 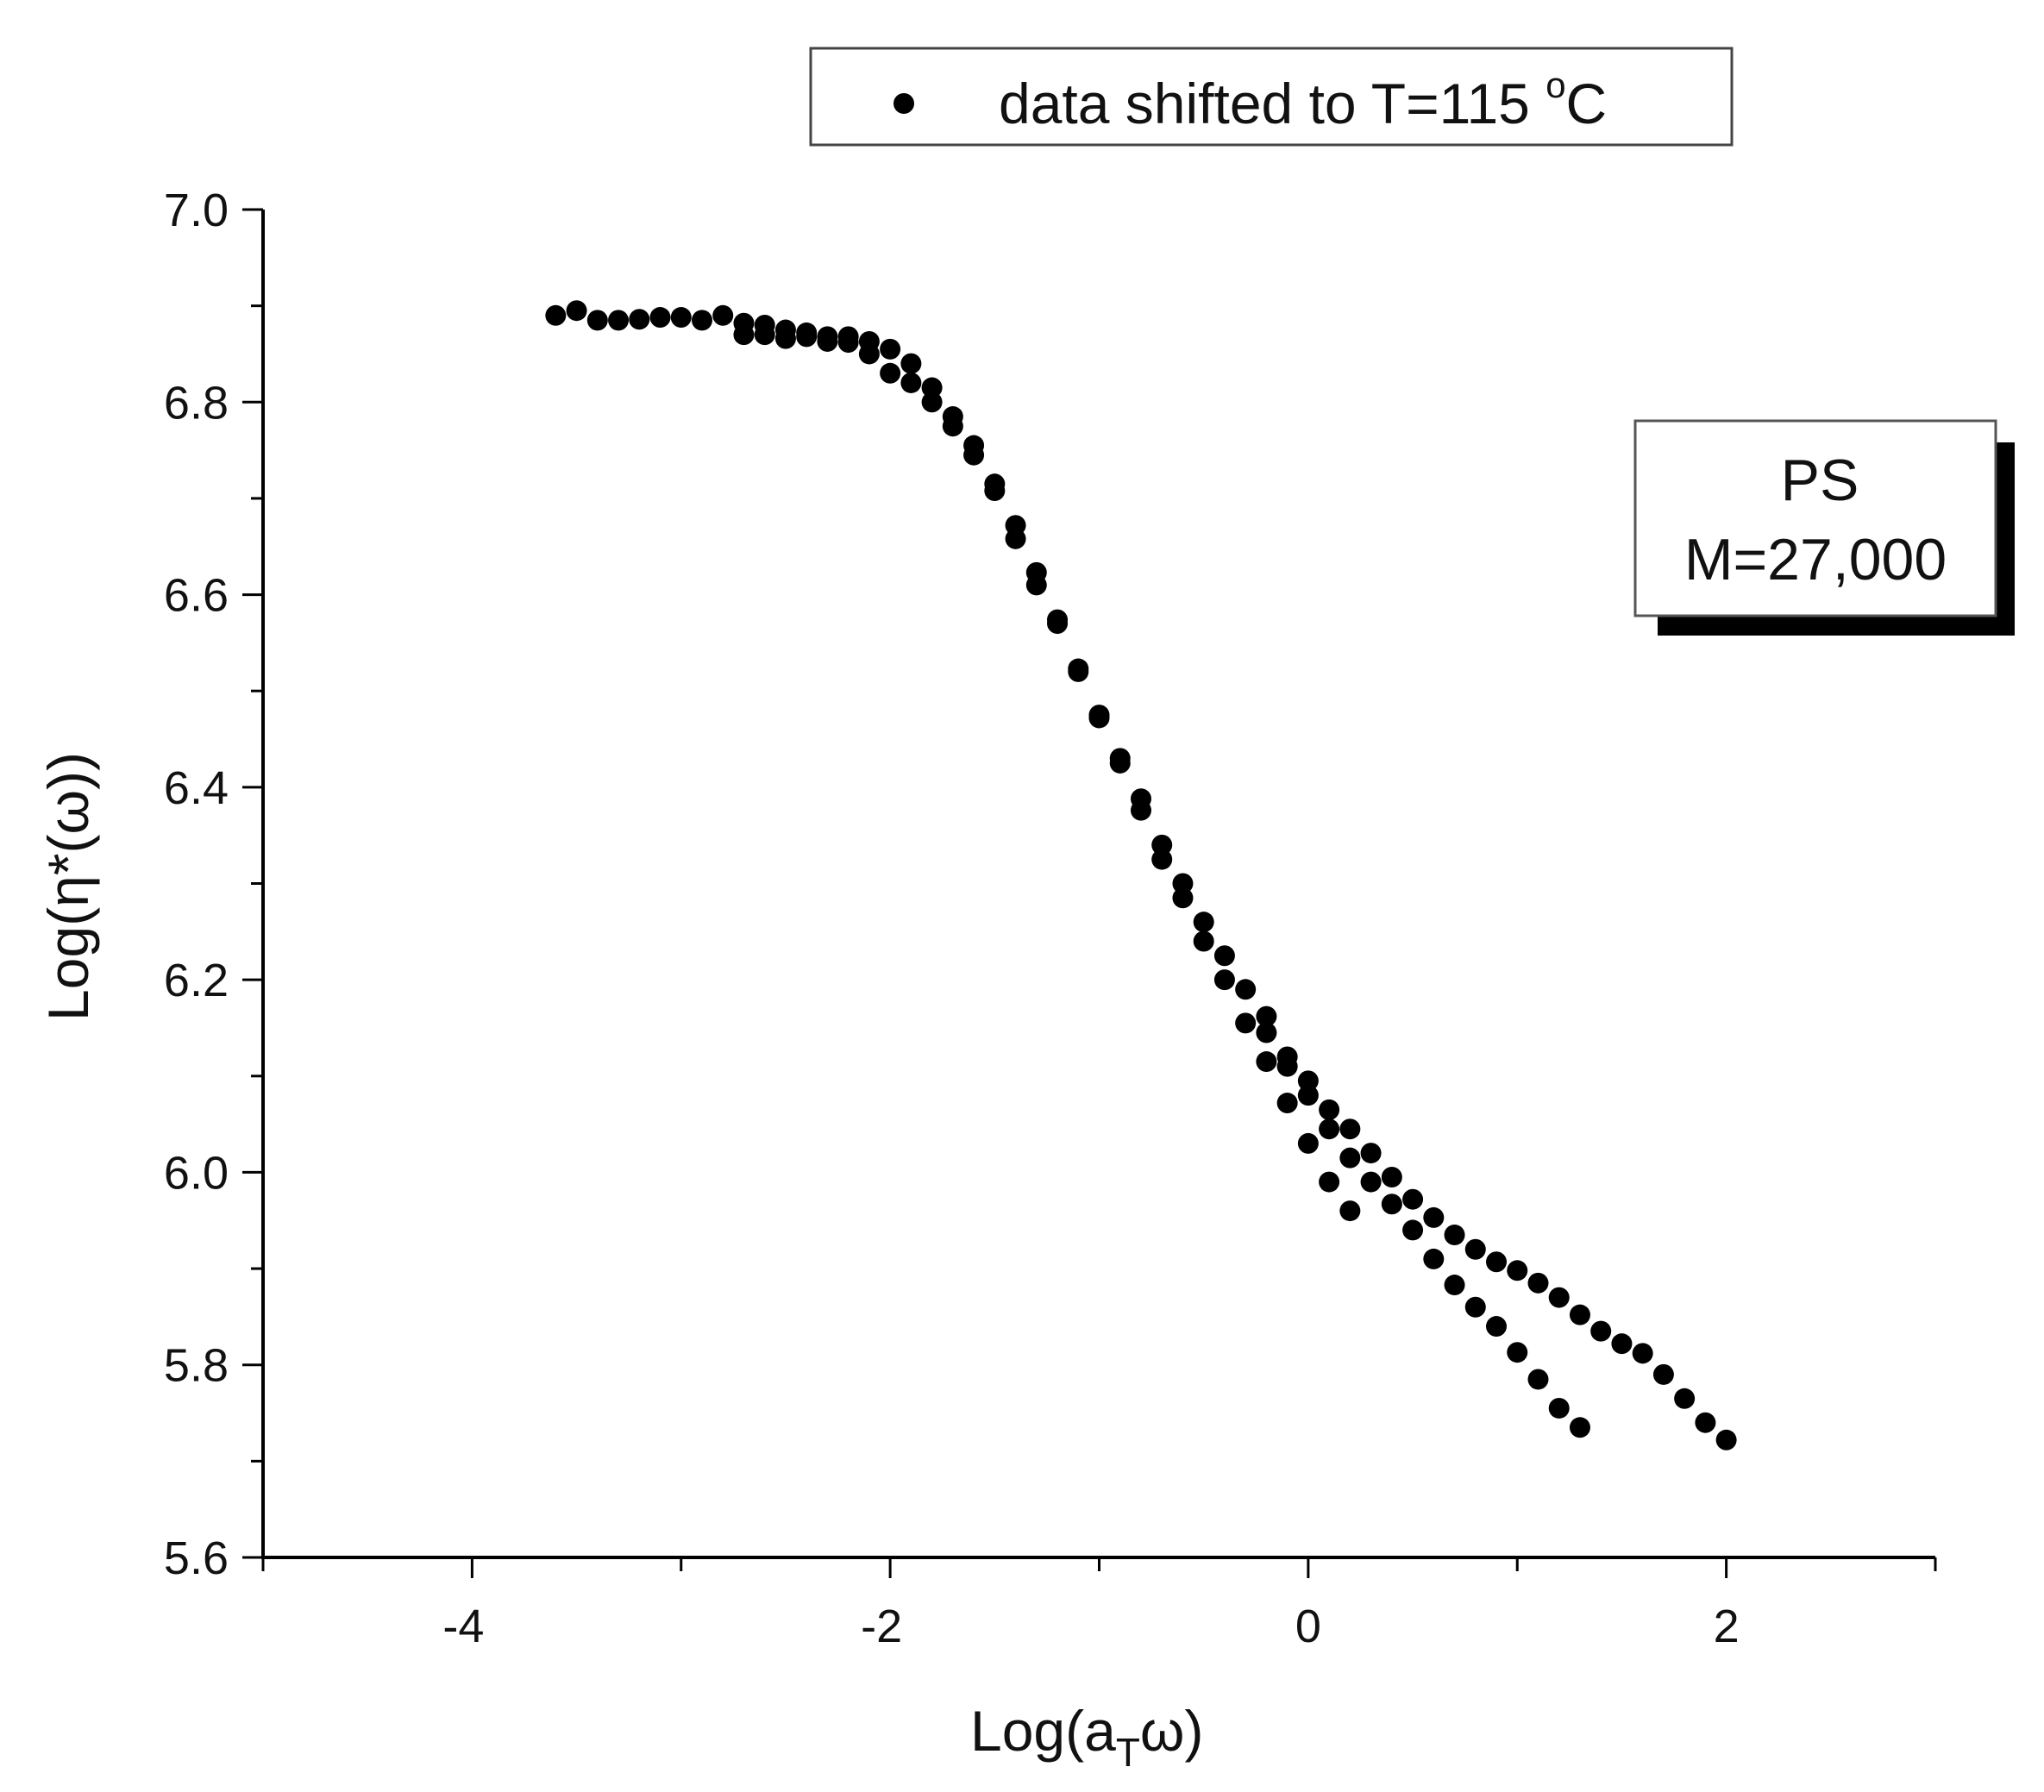 I want to click on annotation-line2: M=27,000, so click(x=1815, y=559).